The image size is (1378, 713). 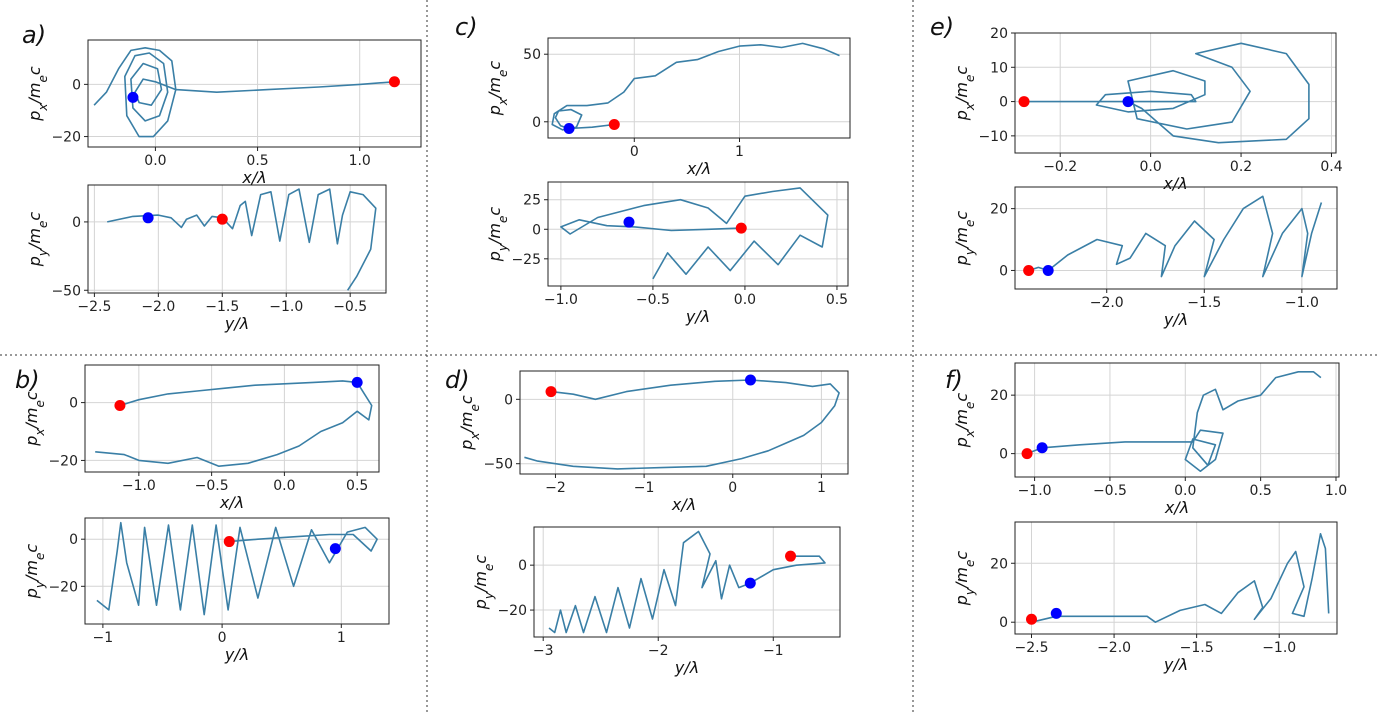 What do you see at coordinates (34, 35) in the screenshot?
I see `panel-label: a)` at bounding box center [34, 35].